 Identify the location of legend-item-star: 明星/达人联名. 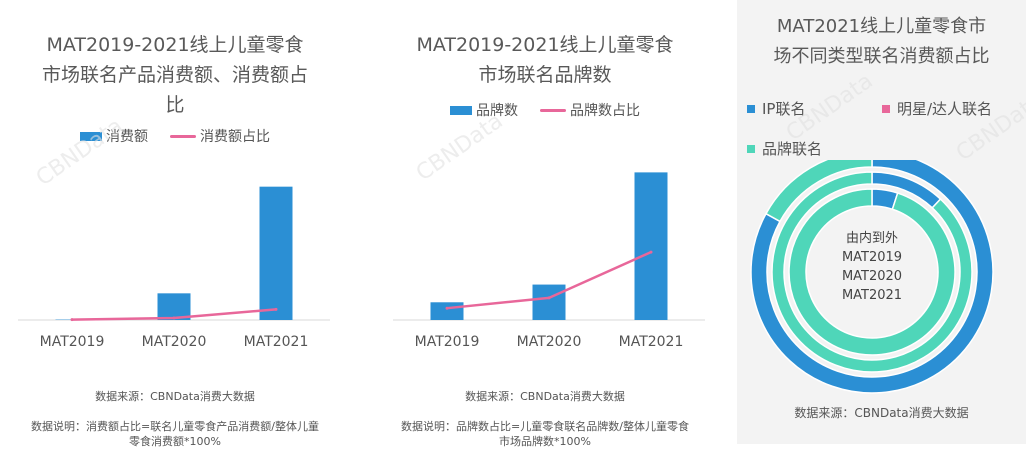
(937, 108).